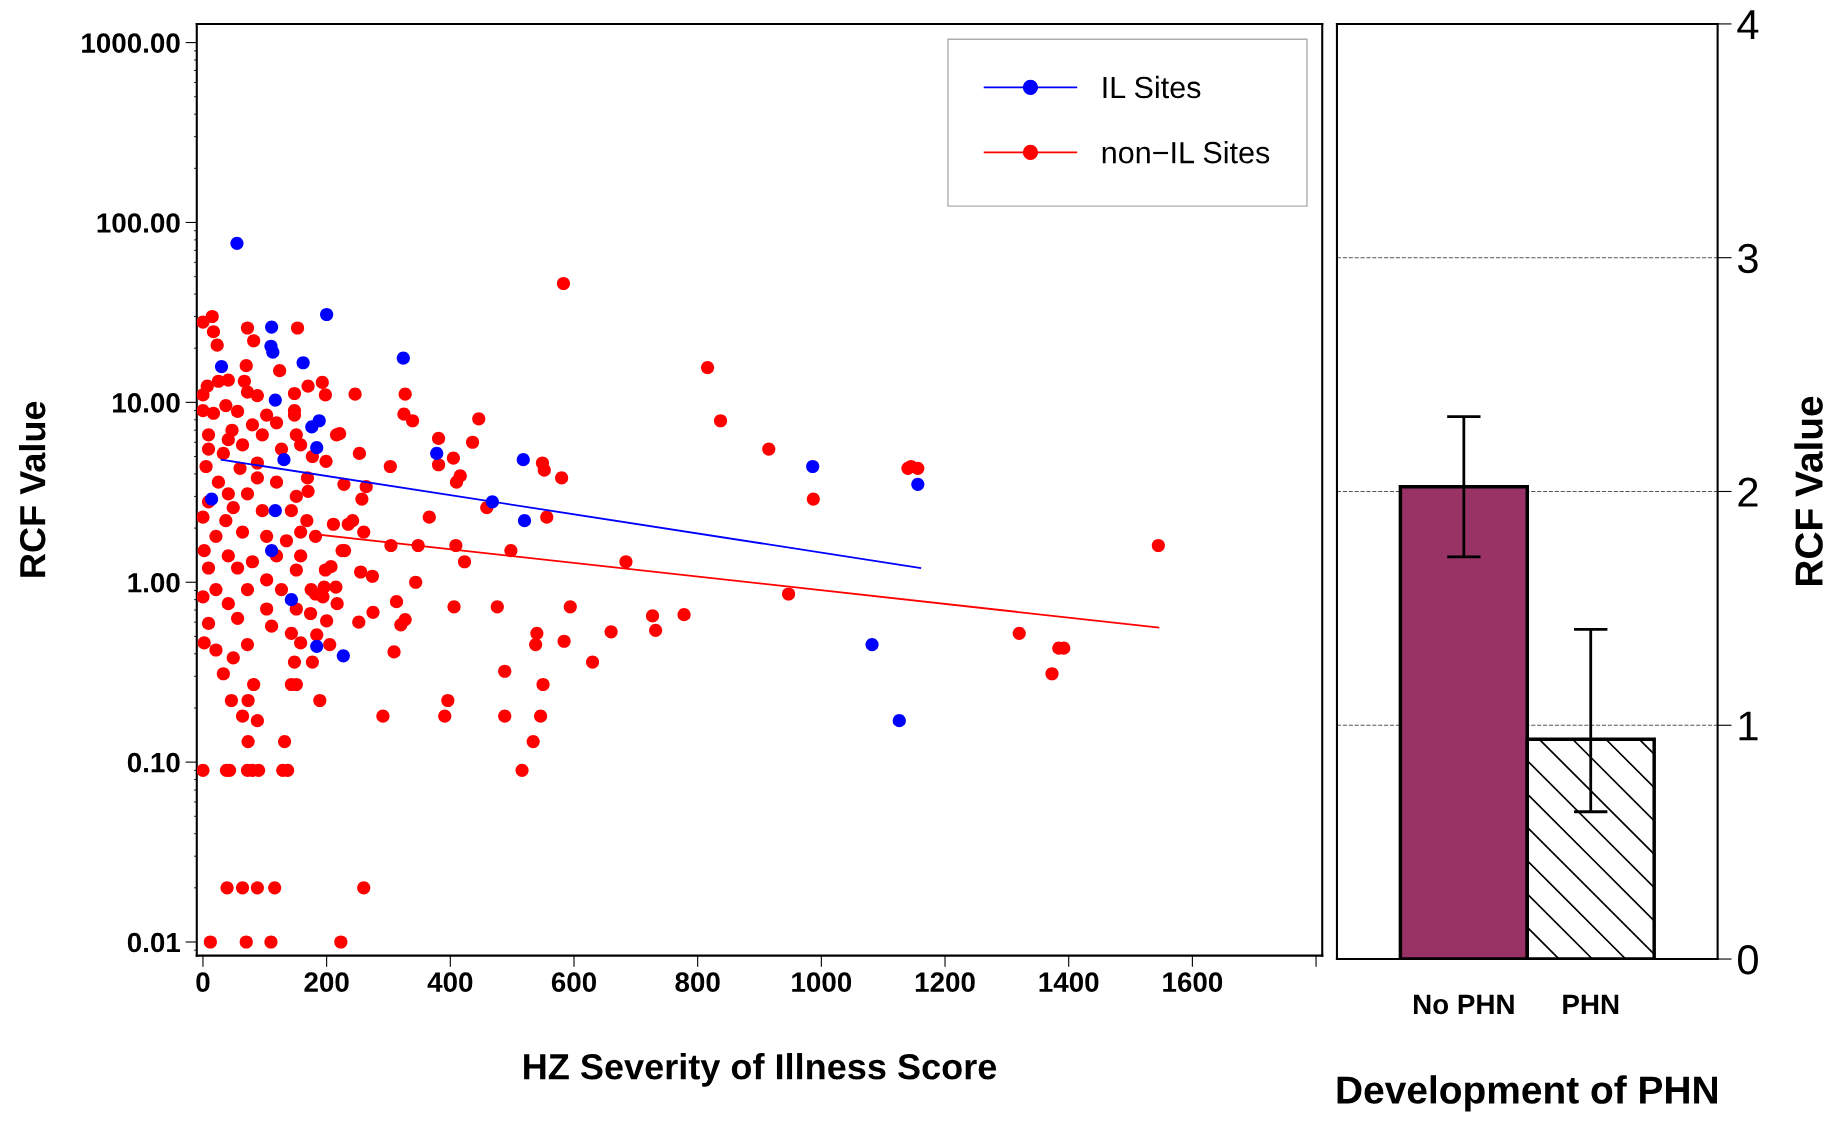  I want to click on y-tick-label: 1000.00, so click(131, 43).